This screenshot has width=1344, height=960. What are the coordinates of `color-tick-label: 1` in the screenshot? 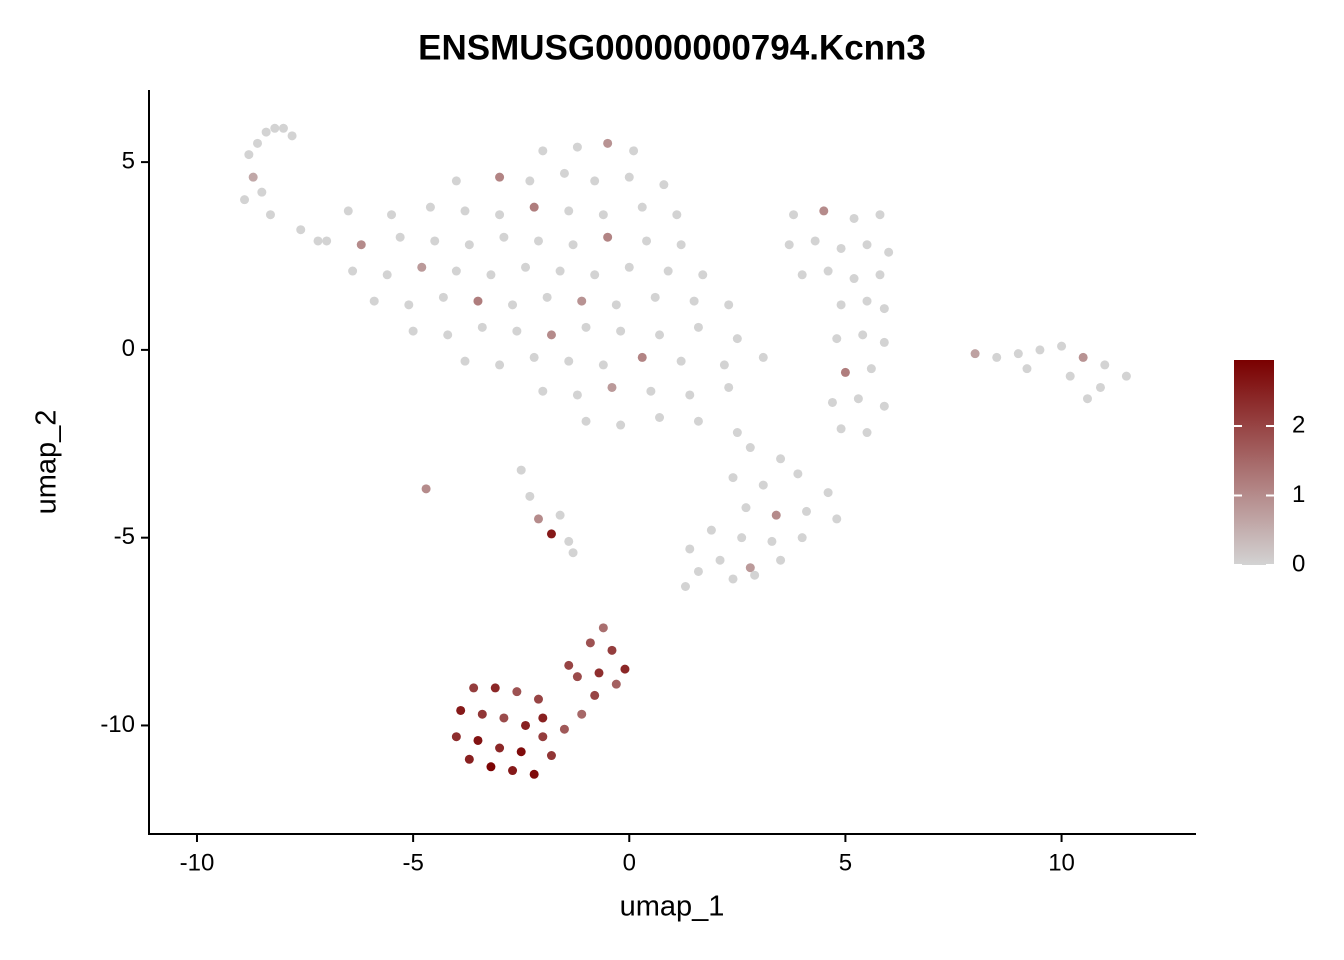 It's located at (1298, 494).